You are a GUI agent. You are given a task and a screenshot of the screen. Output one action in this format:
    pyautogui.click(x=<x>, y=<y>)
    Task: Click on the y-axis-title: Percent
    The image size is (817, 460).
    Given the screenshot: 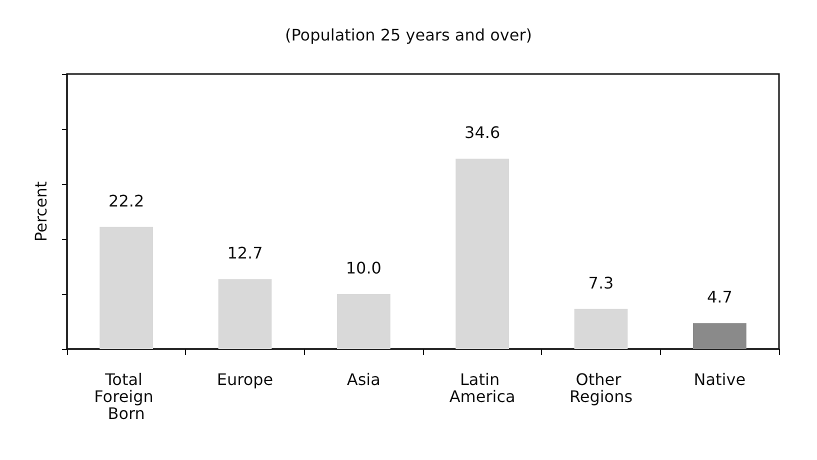 What is the action you would take?
    pyautogui.click(x=41, y=211)
    